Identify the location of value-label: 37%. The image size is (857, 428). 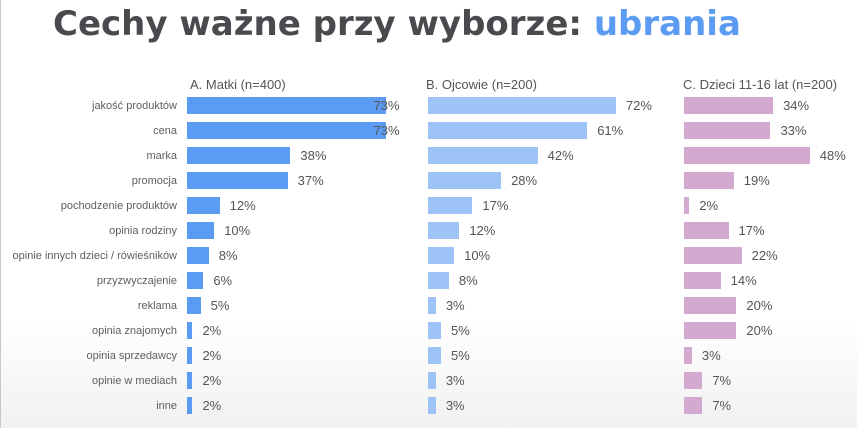
(310, 180).